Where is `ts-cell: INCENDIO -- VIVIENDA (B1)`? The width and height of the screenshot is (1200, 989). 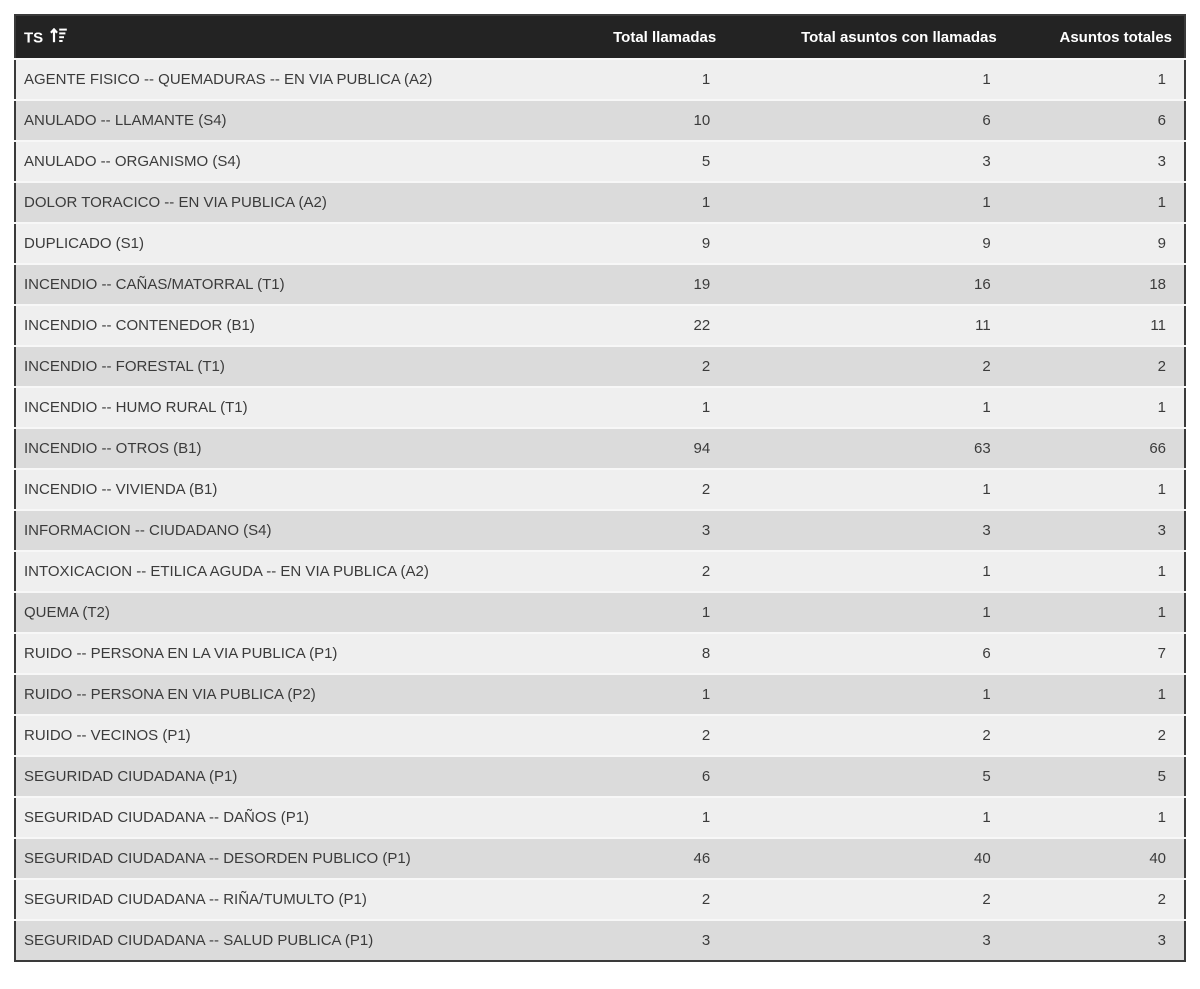
ts-cell: INCENDIO -- VIVIENDA (B1) is located at coordinates (295, 489).